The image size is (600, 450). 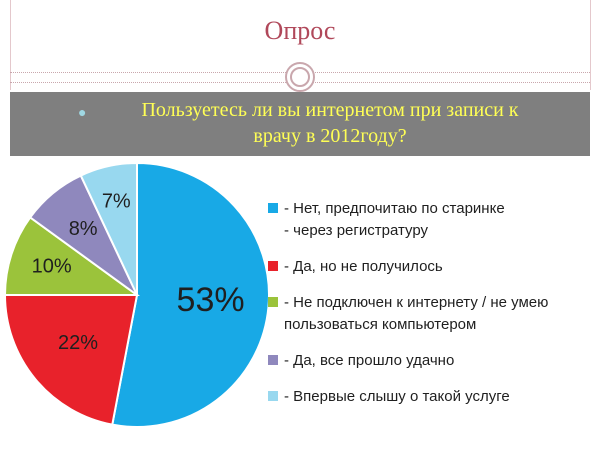 What do you see at coordinates (330, 136) in the screenshot?
I see `survey-question-line-2: врачу в 2012году?` at bounding box center [330, 136].